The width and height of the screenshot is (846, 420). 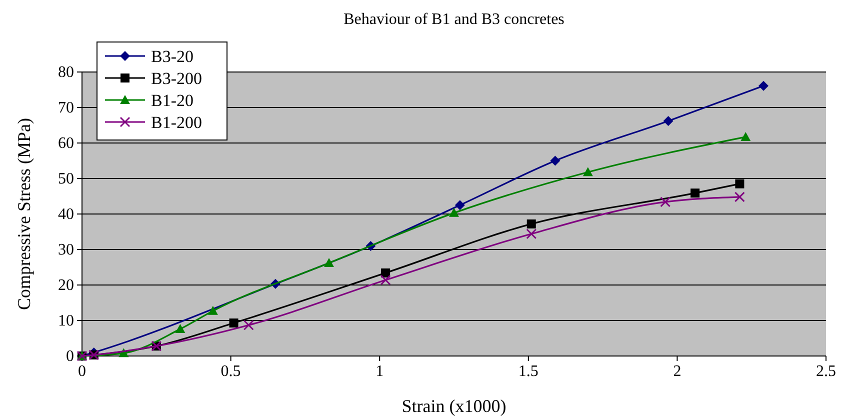 What do you see at coordinates (454, 406) in the screenshot?
I see `x-axis-title: Strain (x1000)` at bounding box center [454, 406].